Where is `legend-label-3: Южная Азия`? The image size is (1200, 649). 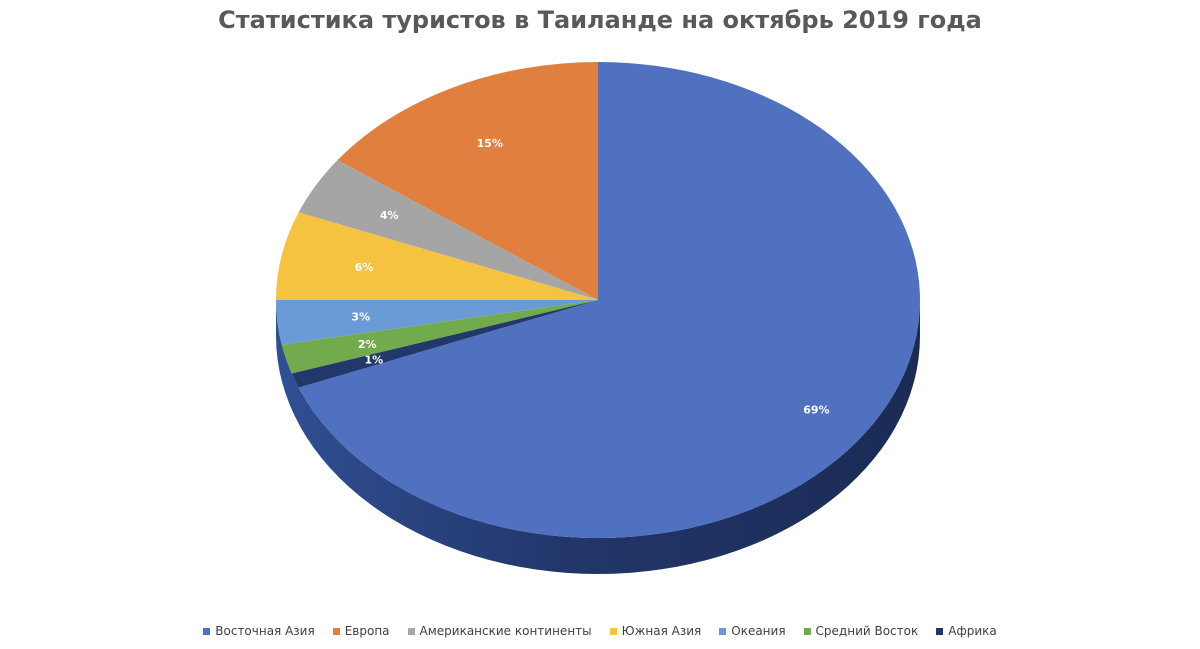 legend-label-3: Южная Азия is located at coordinates (661, 631).